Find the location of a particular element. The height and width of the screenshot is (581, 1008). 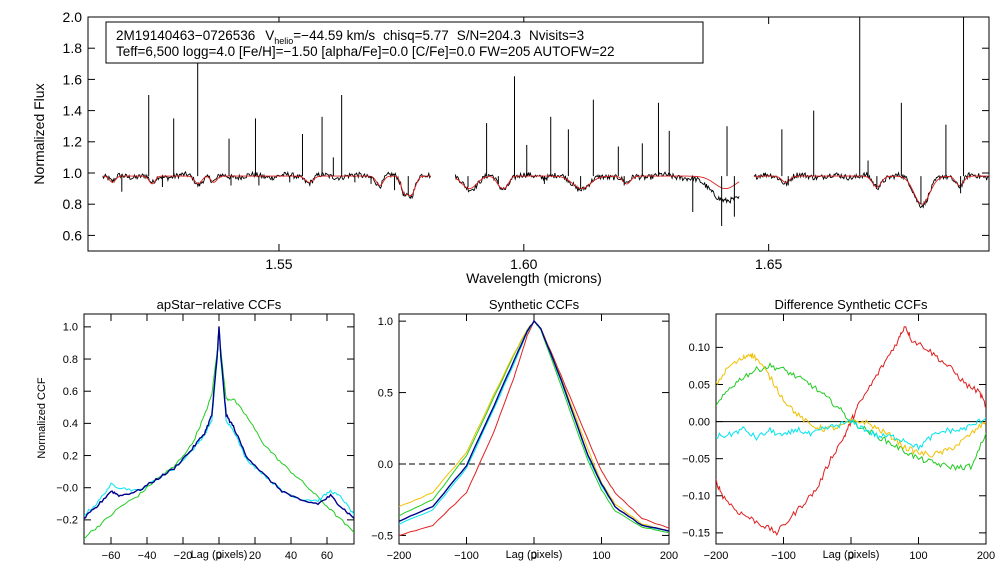

difference-ccf-y-tick-label: −0.15 is located at coordinates (696, 534).